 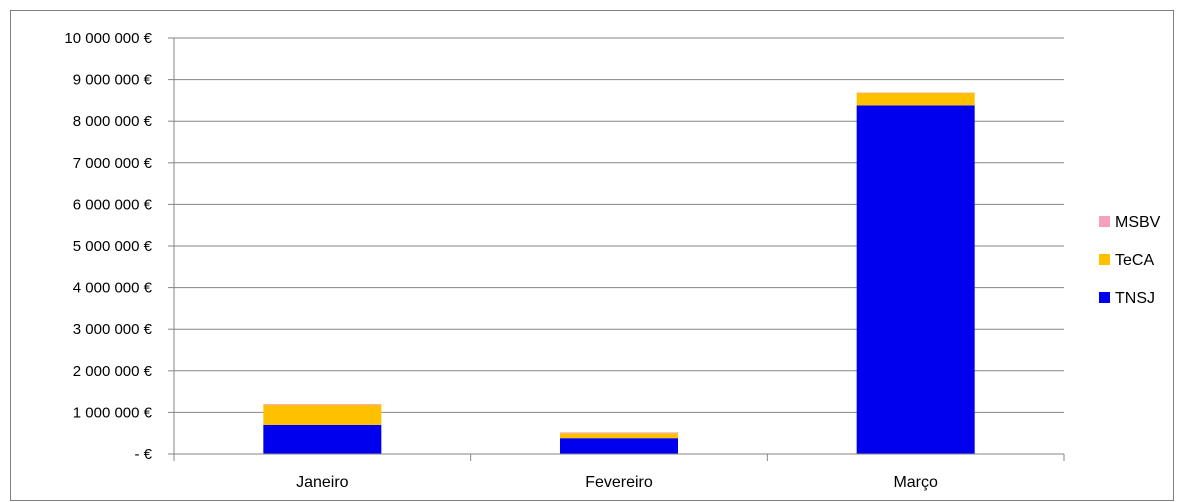 I want to click on x-tick-label: Janeiro, so click(x=322, y=482).